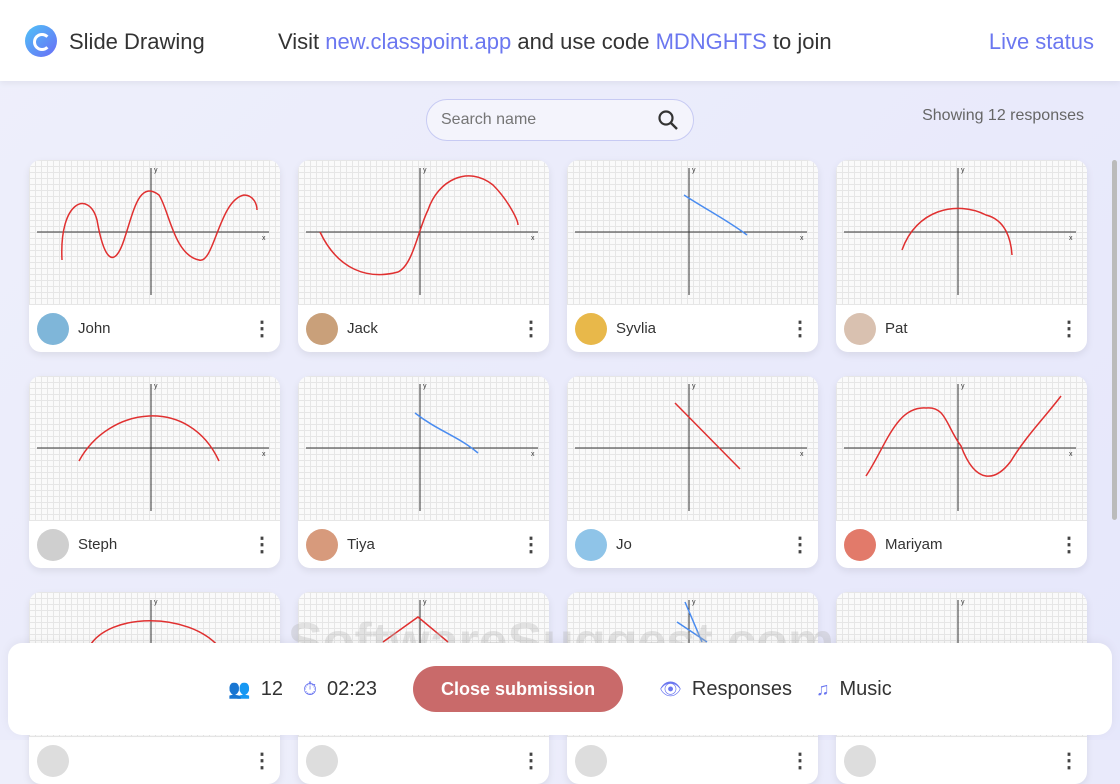  Describe the element at coordinates (692, 328) in the screenshot. I see `card-footer: Syvlia ⋮` at that location.